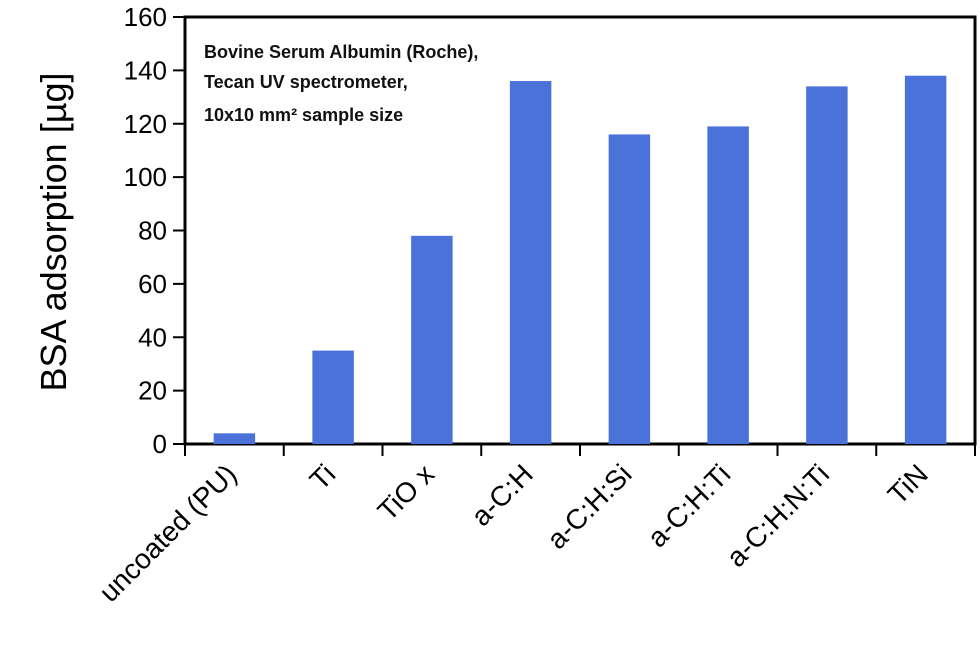 Image resolution: width=980 pixels, height=648 pixels. What do you see at coordinates (589, 506) in the screenshot?
I see `x-tick-label: a-C:H:Si` at bounding box center [589, 506].